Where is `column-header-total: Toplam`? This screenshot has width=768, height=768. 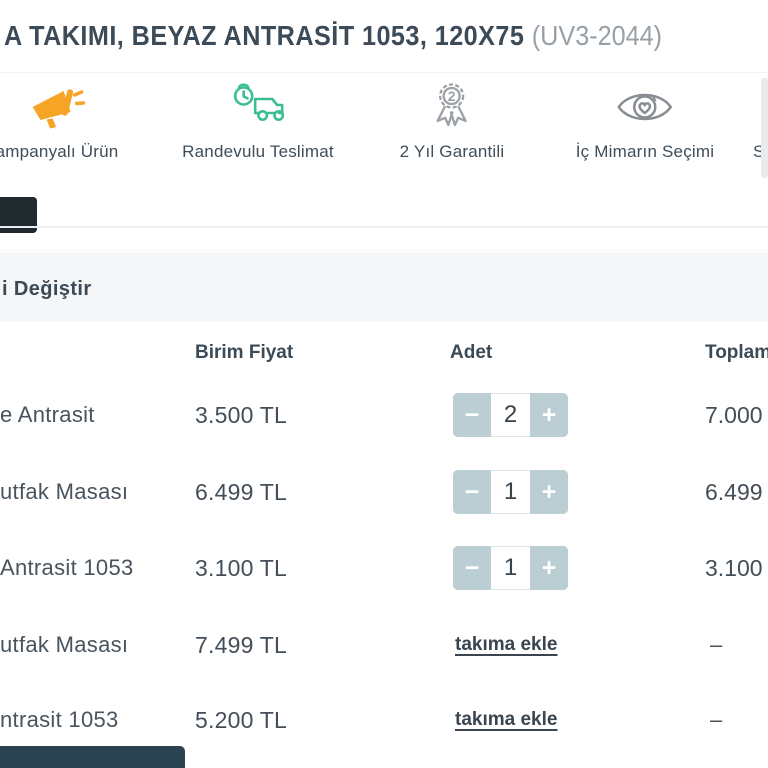
column-header-total: Toplam is located at coordinates (736, 352).